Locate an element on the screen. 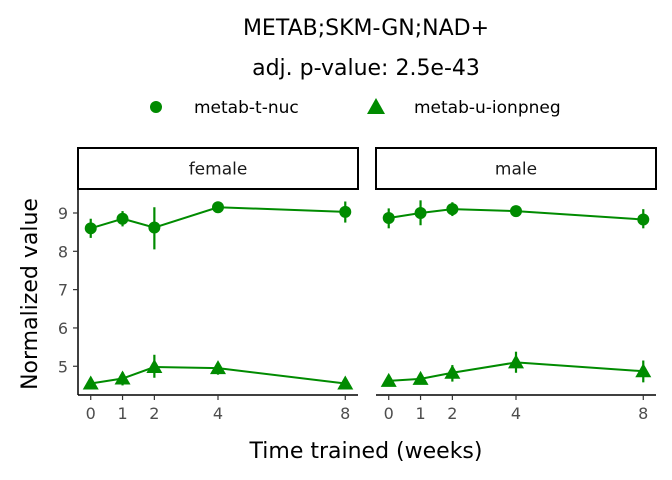 Image resolution: width=672 pixels, height=480 pixels. chart-title: METAB;SKM-GN;NAD+ is located at coordinates (366, 28).